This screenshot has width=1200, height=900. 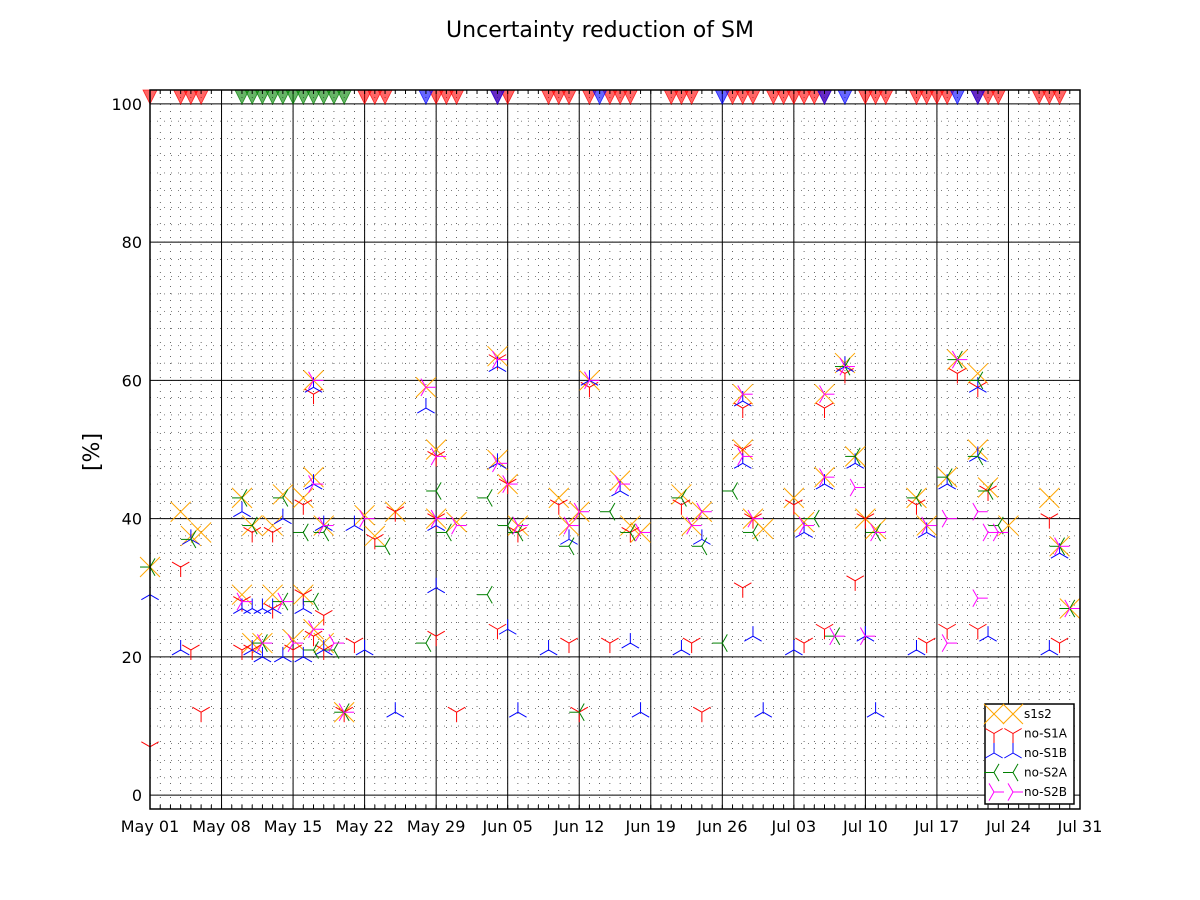 I want to click on x-tick-label: Jun 26, so click(x=721, y=826).